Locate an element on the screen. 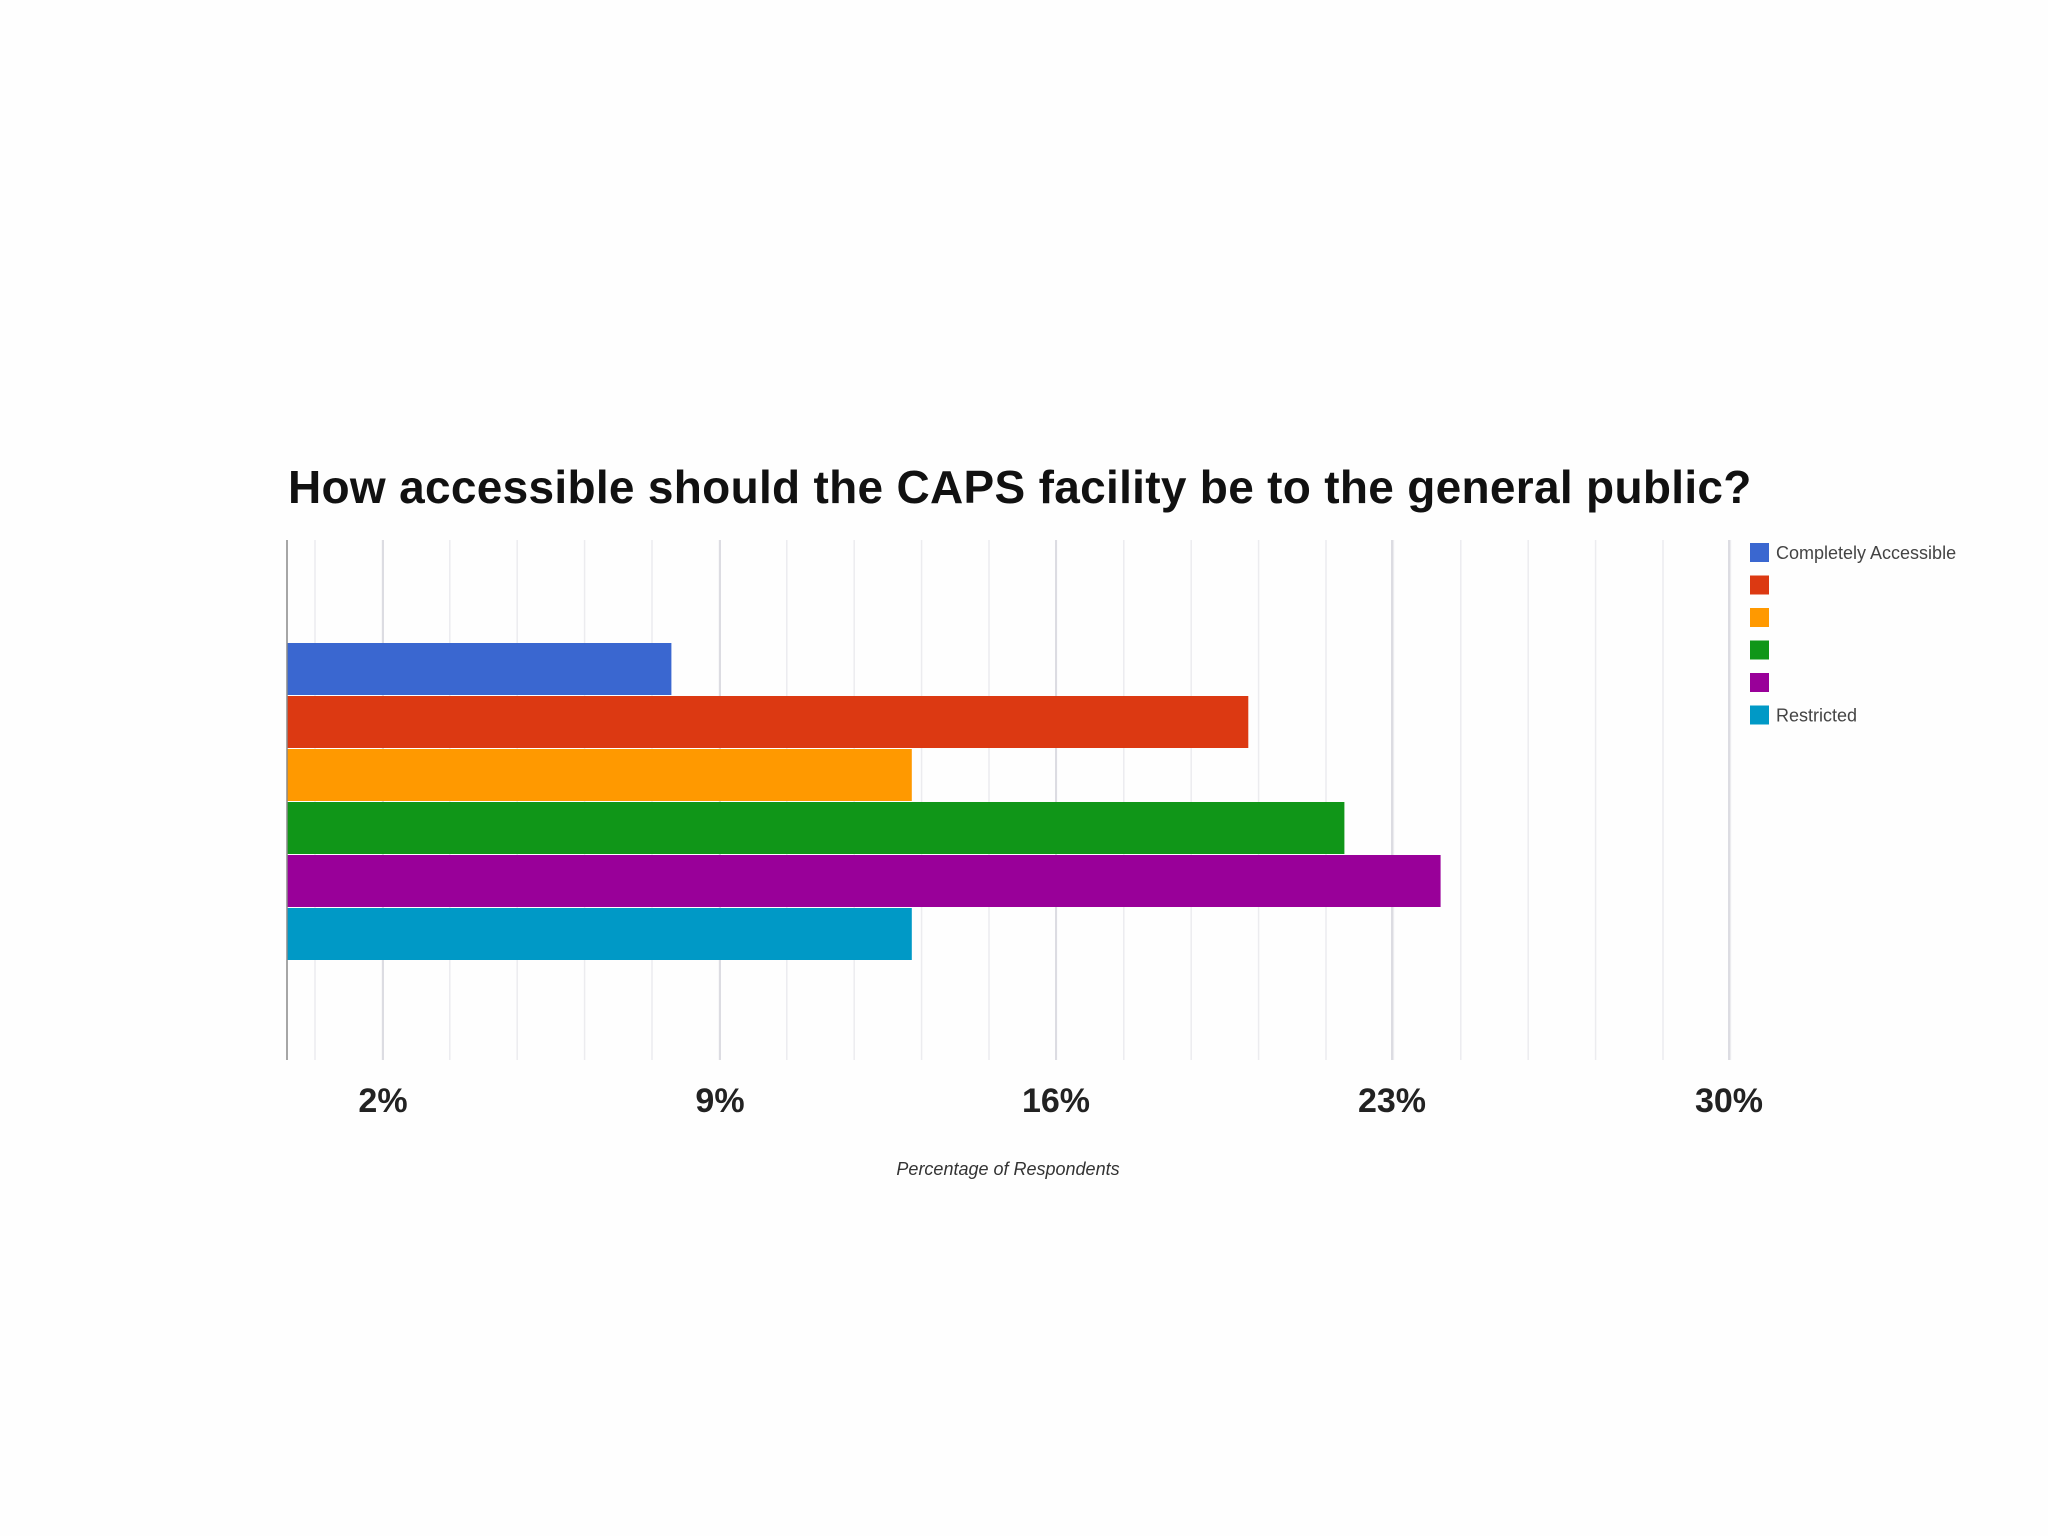 The height and width of the screenshot is (1536, 2048). x-tick-label: 23% is located at coordinates (1392, 1101).